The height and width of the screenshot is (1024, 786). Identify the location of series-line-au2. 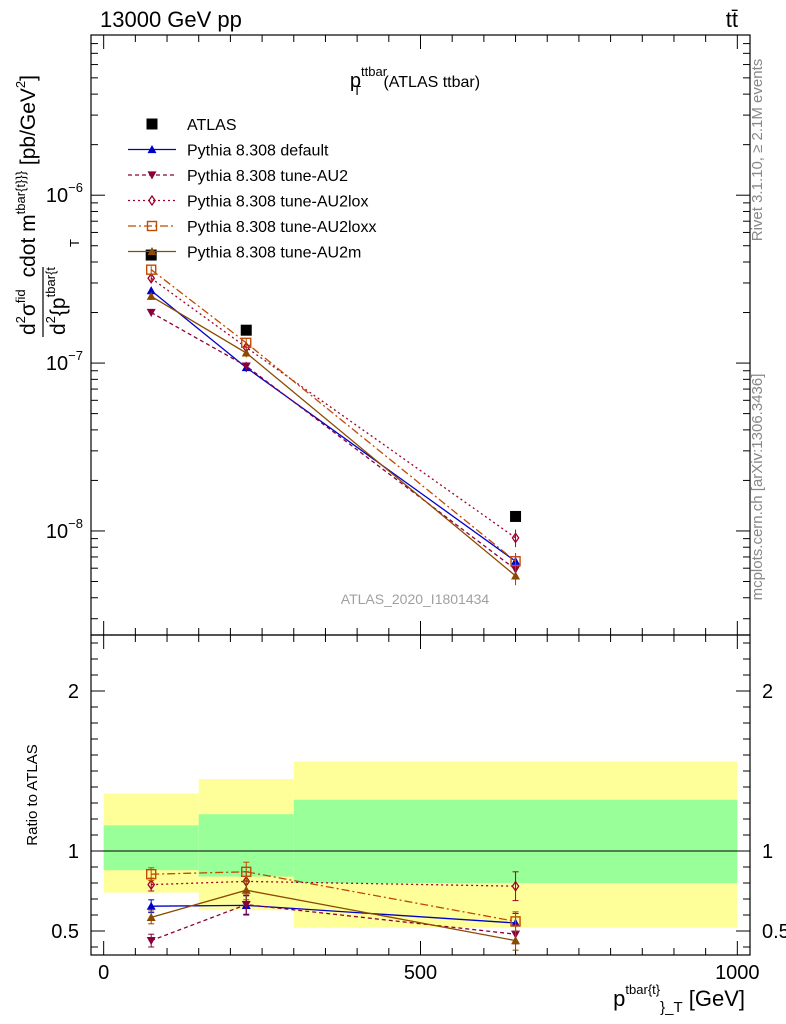
(333, 440).